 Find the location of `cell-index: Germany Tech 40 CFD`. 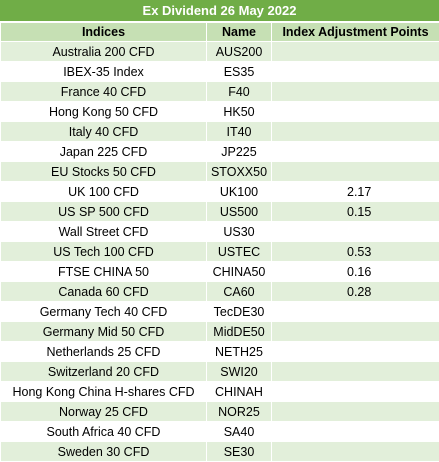

cell-index: Germany Tech 40 CFD is located at coordinates (104, 312).